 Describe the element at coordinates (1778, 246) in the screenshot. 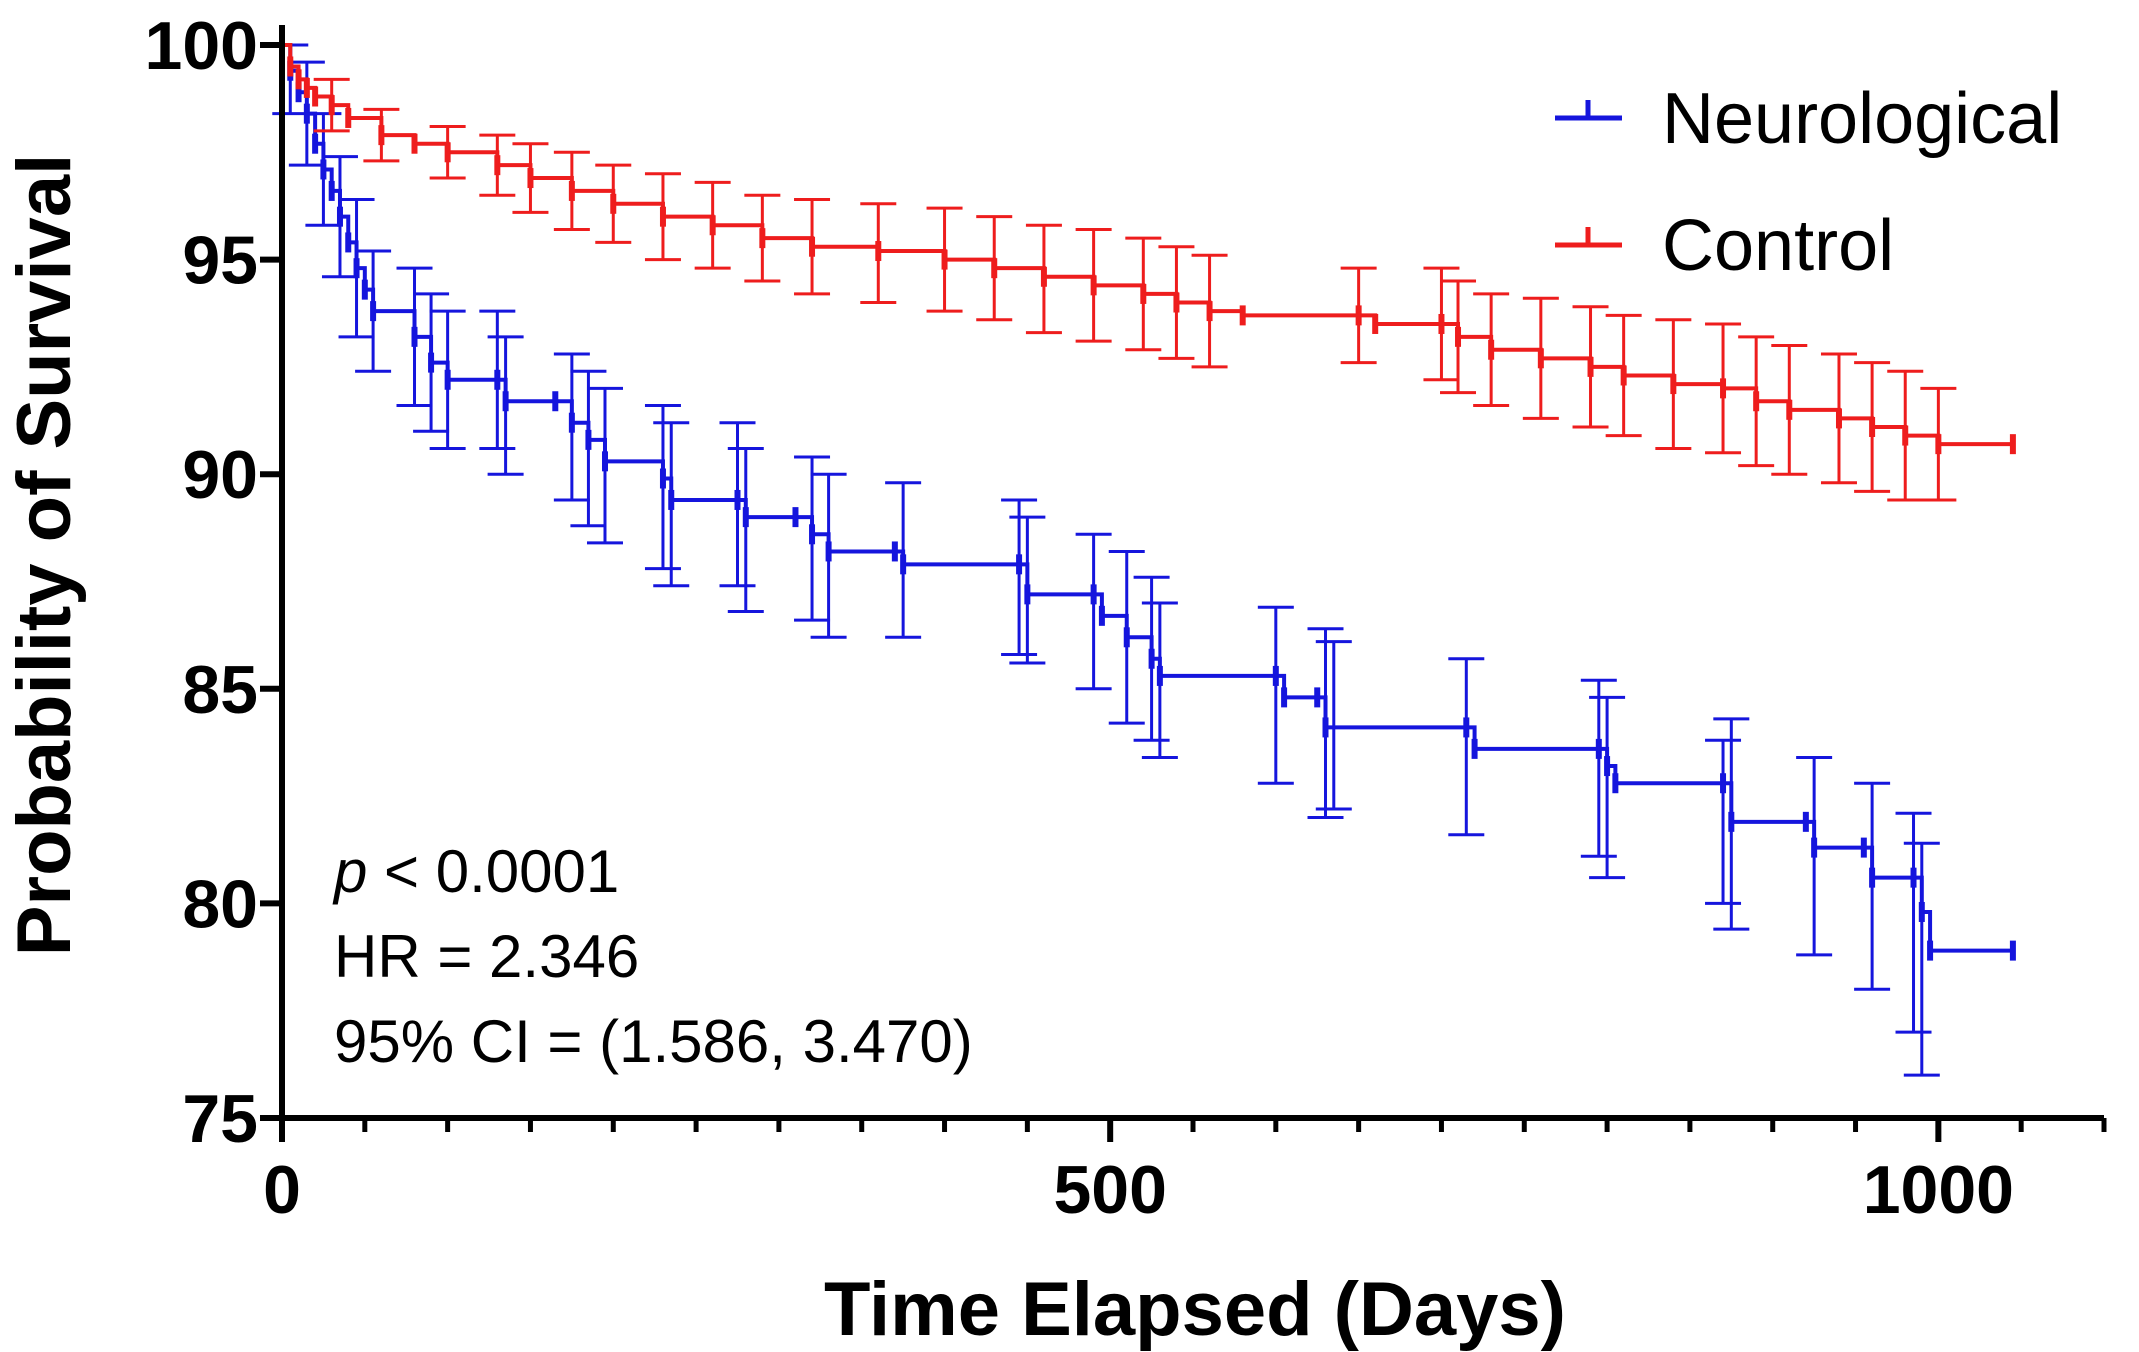

I see `legend-label: Control` at that location.